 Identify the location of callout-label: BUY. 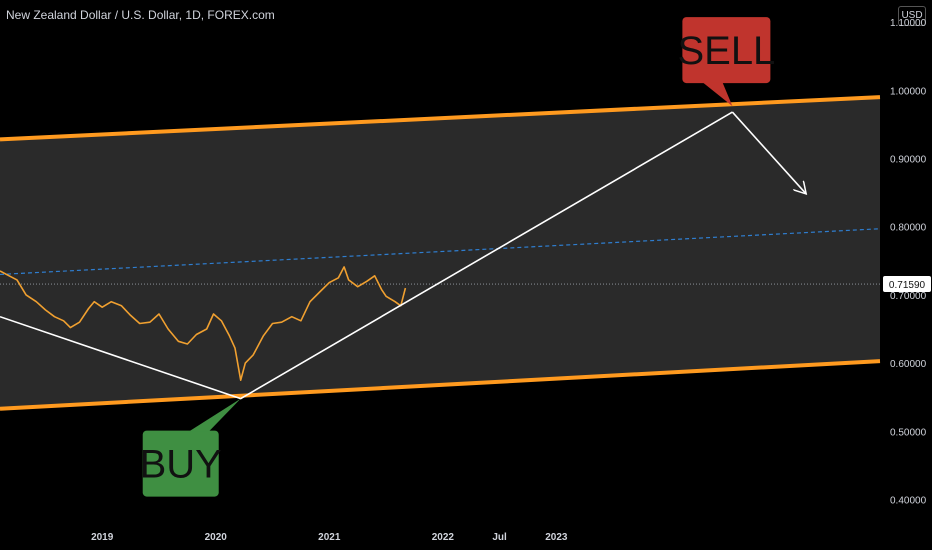
(181, 465).